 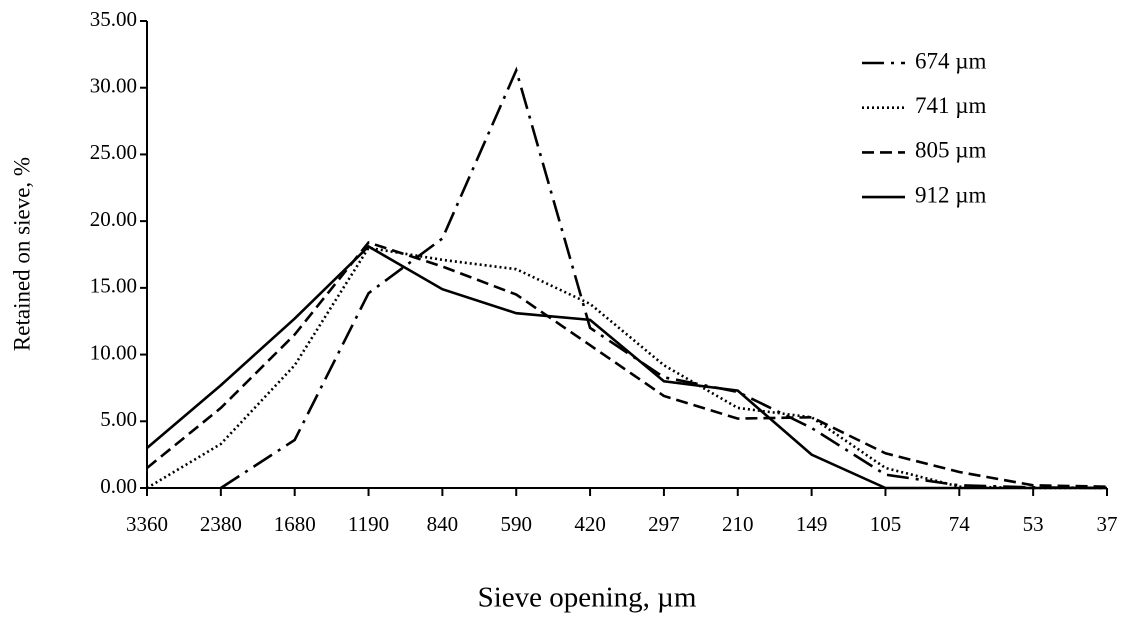 I want to click on x-tick-label: 3360, so click(x=147, y=524).